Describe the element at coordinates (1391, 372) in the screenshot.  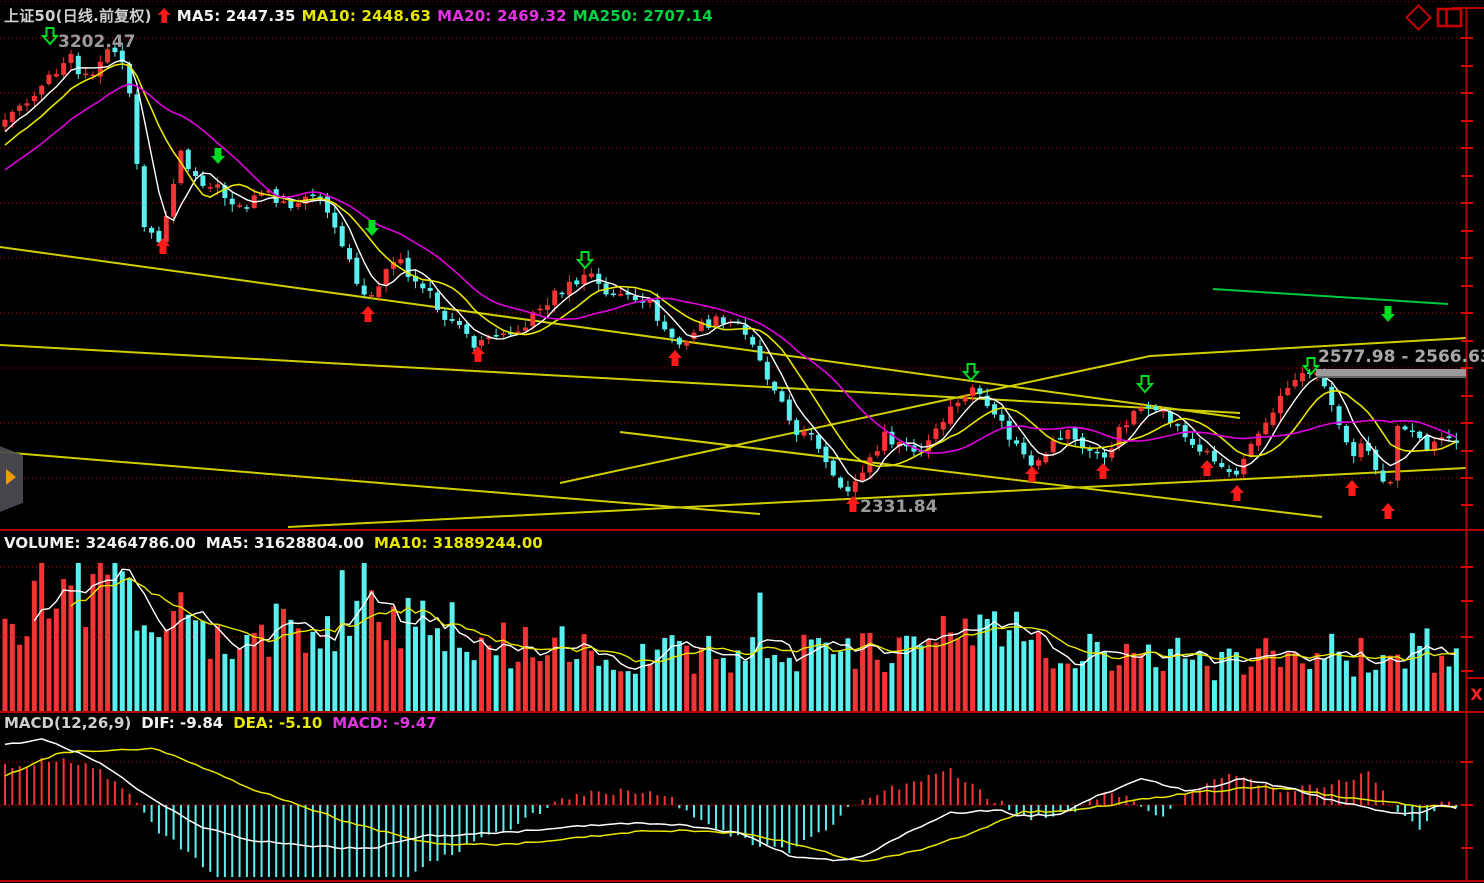
I see `price-range-band` at that location.